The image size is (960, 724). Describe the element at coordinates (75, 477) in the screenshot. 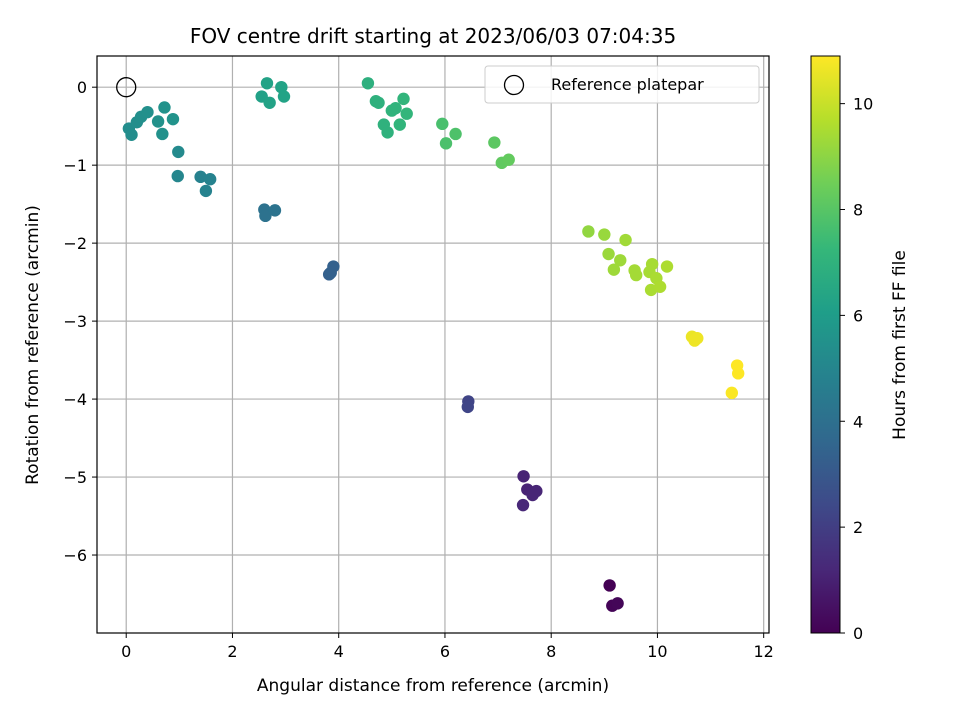

I see `y-tick-label: −5` at that location.